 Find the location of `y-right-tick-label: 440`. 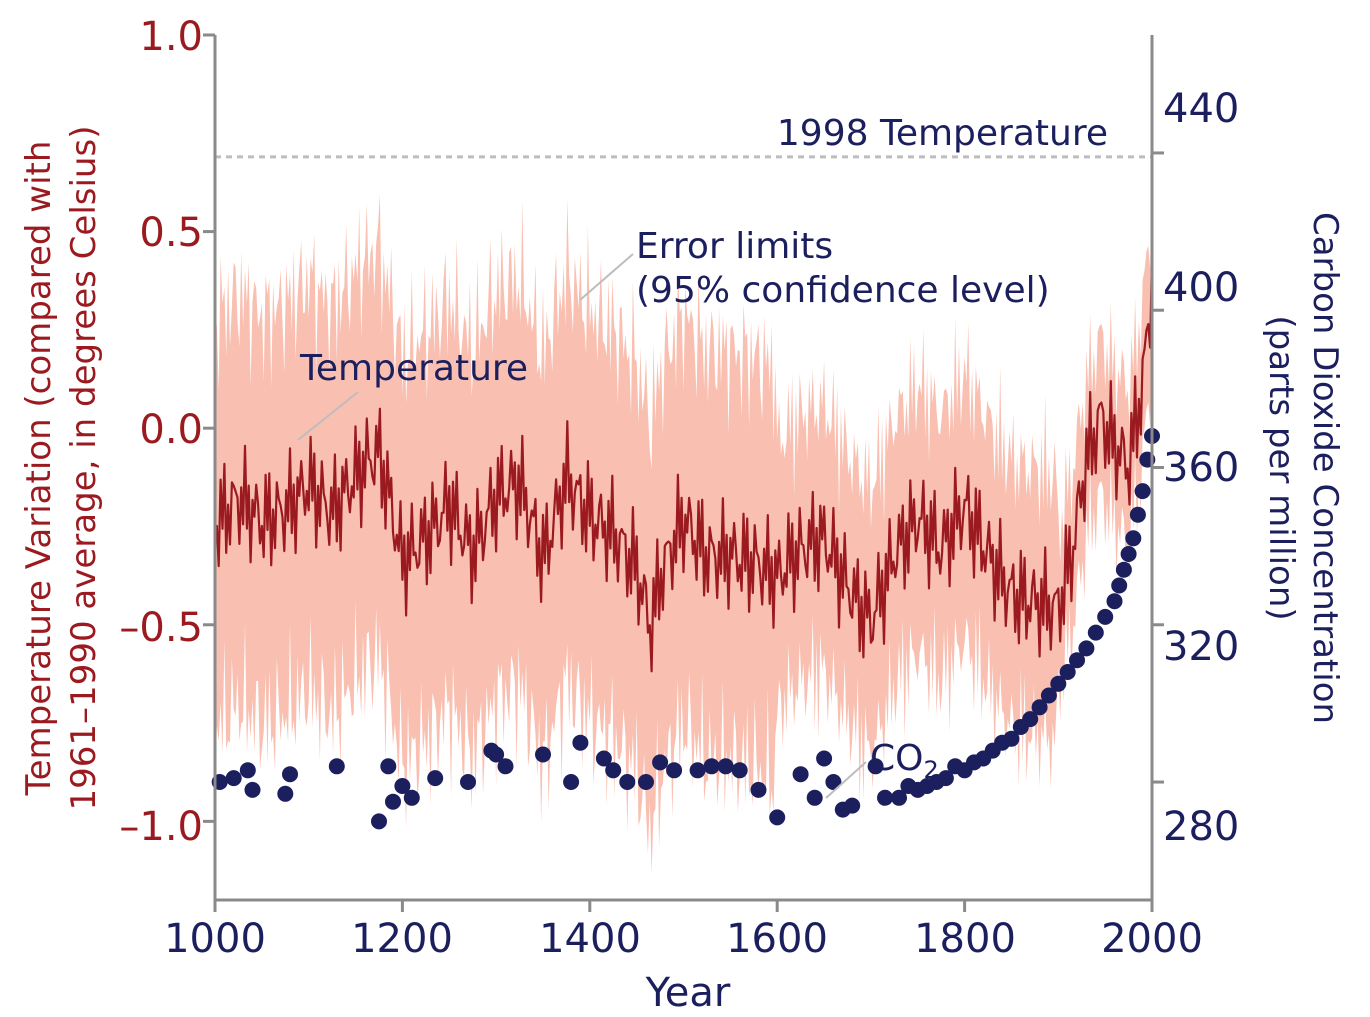

y-right-tick-label: 440 is located at coordinates (1201, 109).